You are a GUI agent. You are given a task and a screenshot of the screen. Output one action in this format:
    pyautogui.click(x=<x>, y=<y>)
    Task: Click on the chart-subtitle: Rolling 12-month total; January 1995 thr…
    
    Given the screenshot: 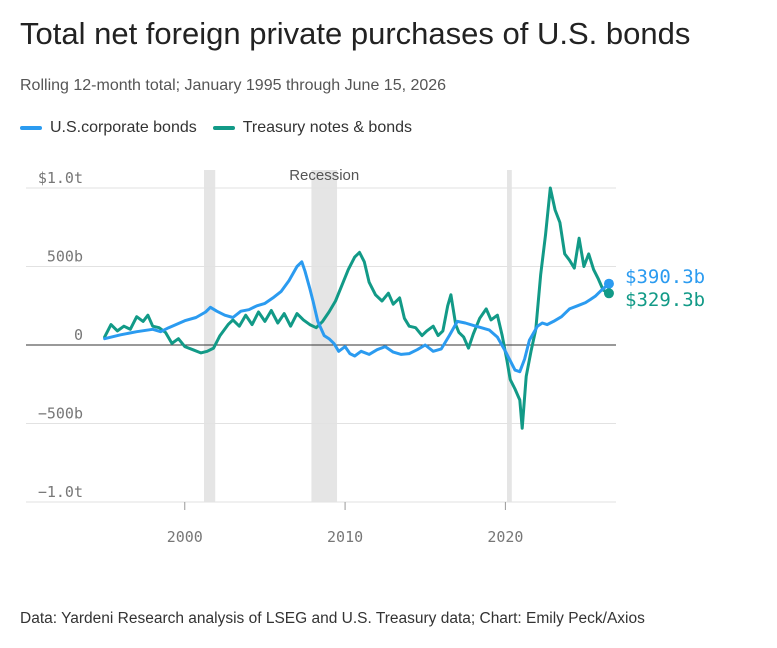 What is the action you would take?
    pyautogui.click(x=233, y=85)
    